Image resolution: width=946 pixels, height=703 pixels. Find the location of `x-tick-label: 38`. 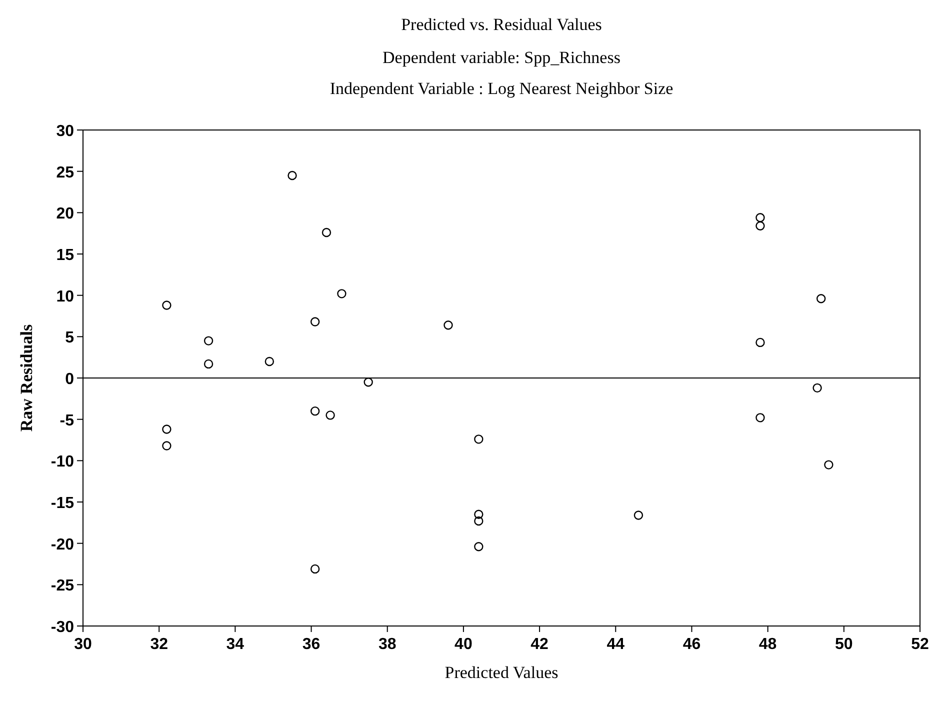

x-tick-label: 38 is located at coordinates (387, 644).